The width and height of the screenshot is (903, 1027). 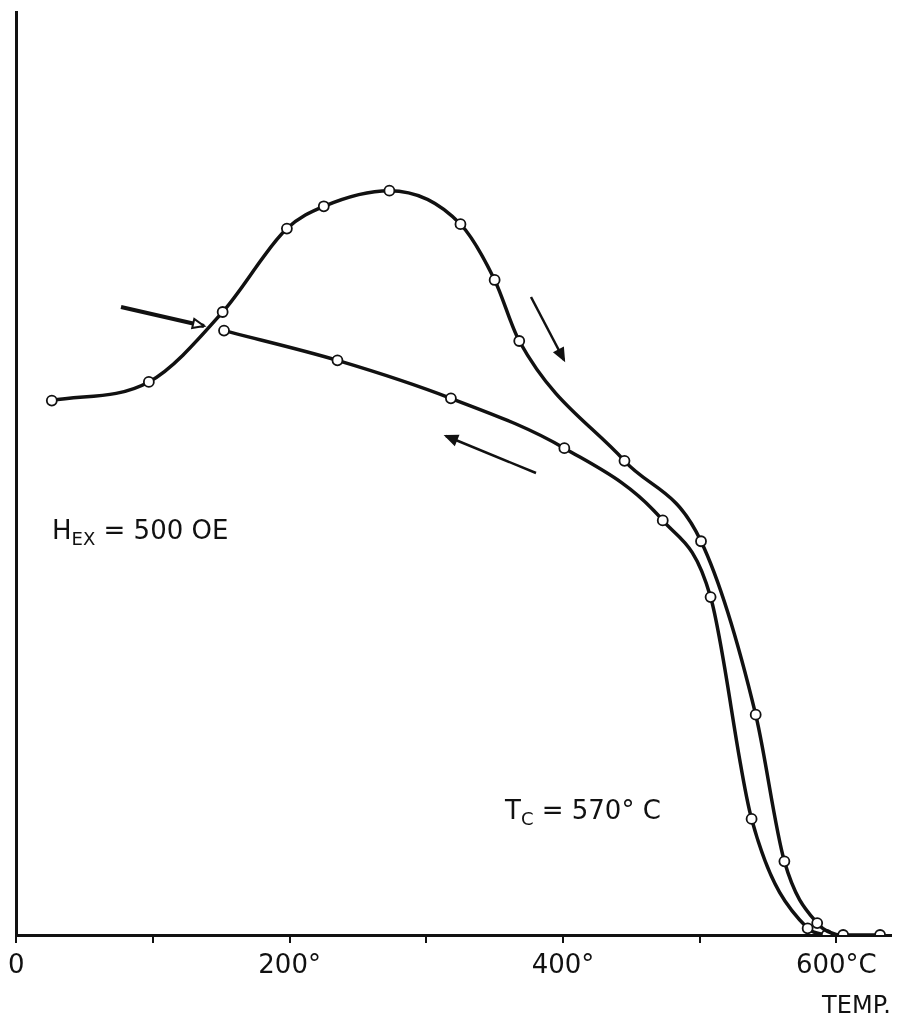 I want to click on x-tick-label: 200°, so click(x=289, y=964).